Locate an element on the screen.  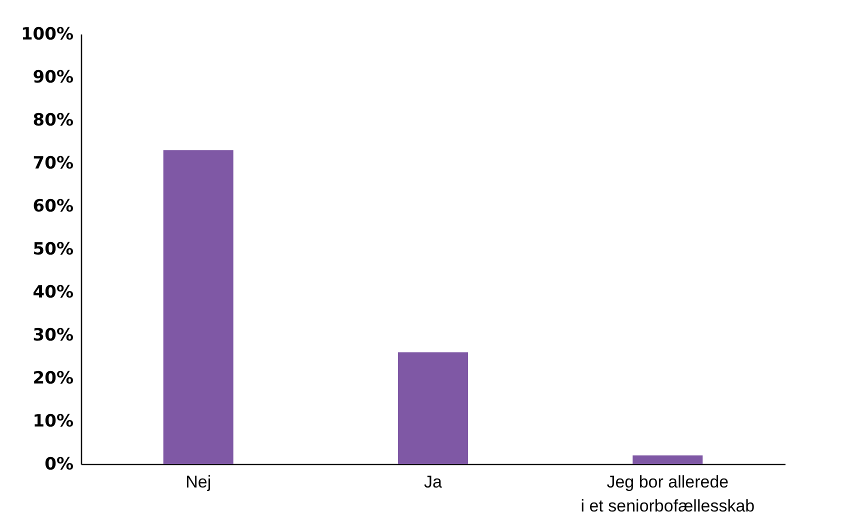
x-tick-label: Jeg bor allerede i et seniorbofællesskab is located at coordinates (667, 493).